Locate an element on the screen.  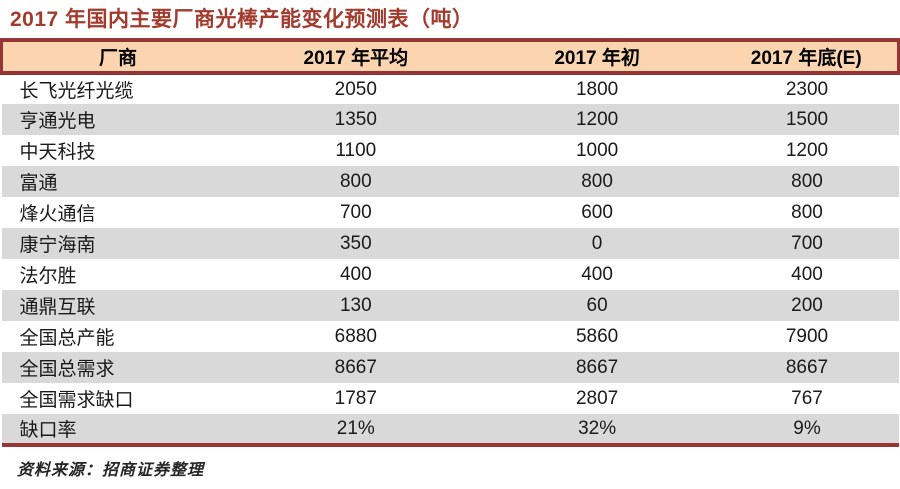
table-row: 通鼎互联 130 60 200 is located at coordinates (450, 306).